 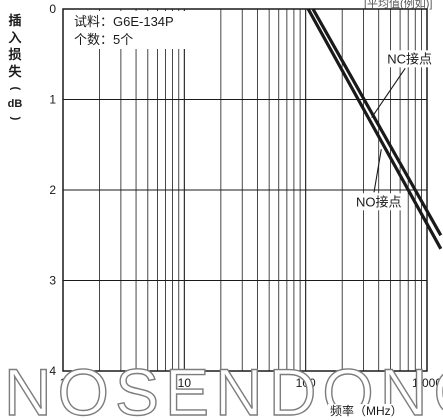 What do you see at coordinates (398, 5) in the screenshot?
I see `average-value-badge: [平均值(例如)]` at bounding box center [398, 5].